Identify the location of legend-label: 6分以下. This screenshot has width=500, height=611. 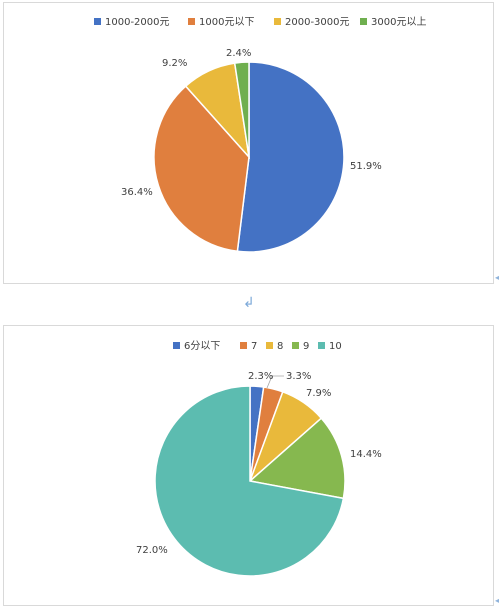
(202, 346).